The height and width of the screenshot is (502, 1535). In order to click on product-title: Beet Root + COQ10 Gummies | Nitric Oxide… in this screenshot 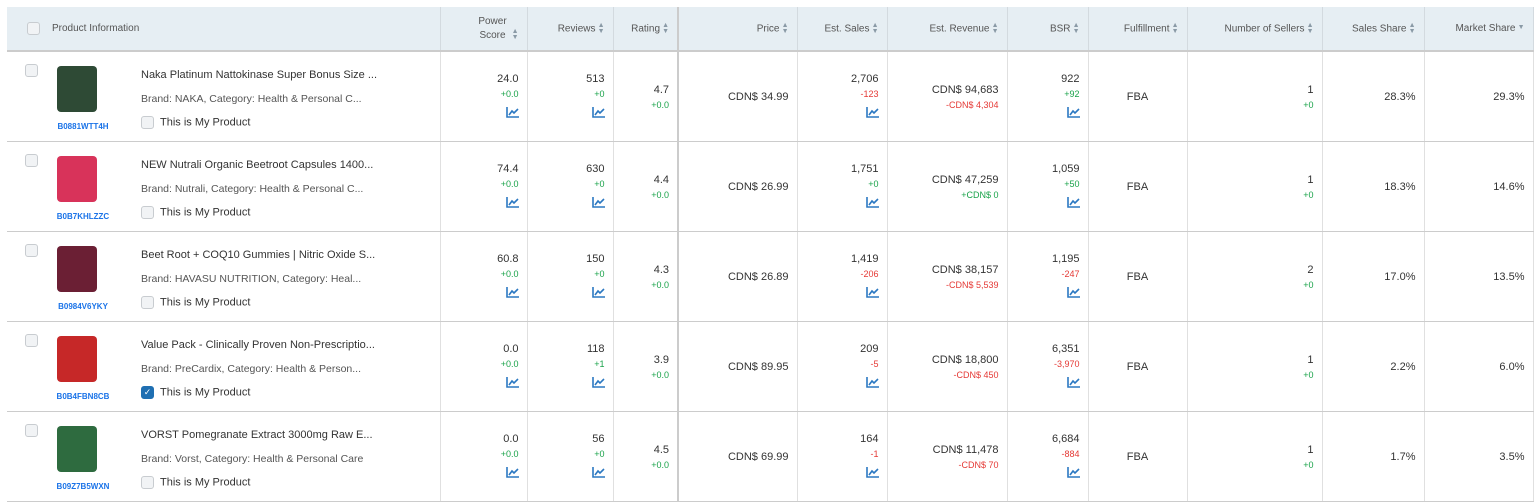, I will do `click(258, 255)`.